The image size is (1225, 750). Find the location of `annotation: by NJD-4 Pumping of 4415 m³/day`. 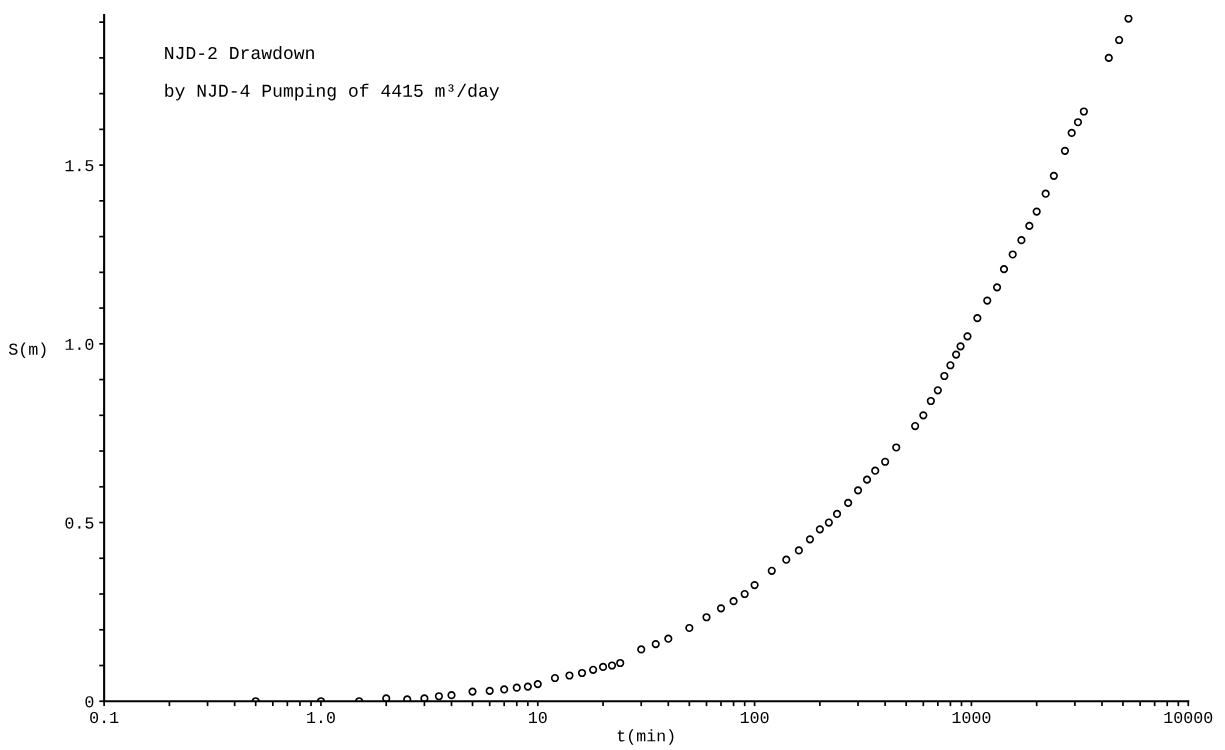

annotation: by NJD-4 Pumping of 4415 m³/day is located at coordinates (332, 92).